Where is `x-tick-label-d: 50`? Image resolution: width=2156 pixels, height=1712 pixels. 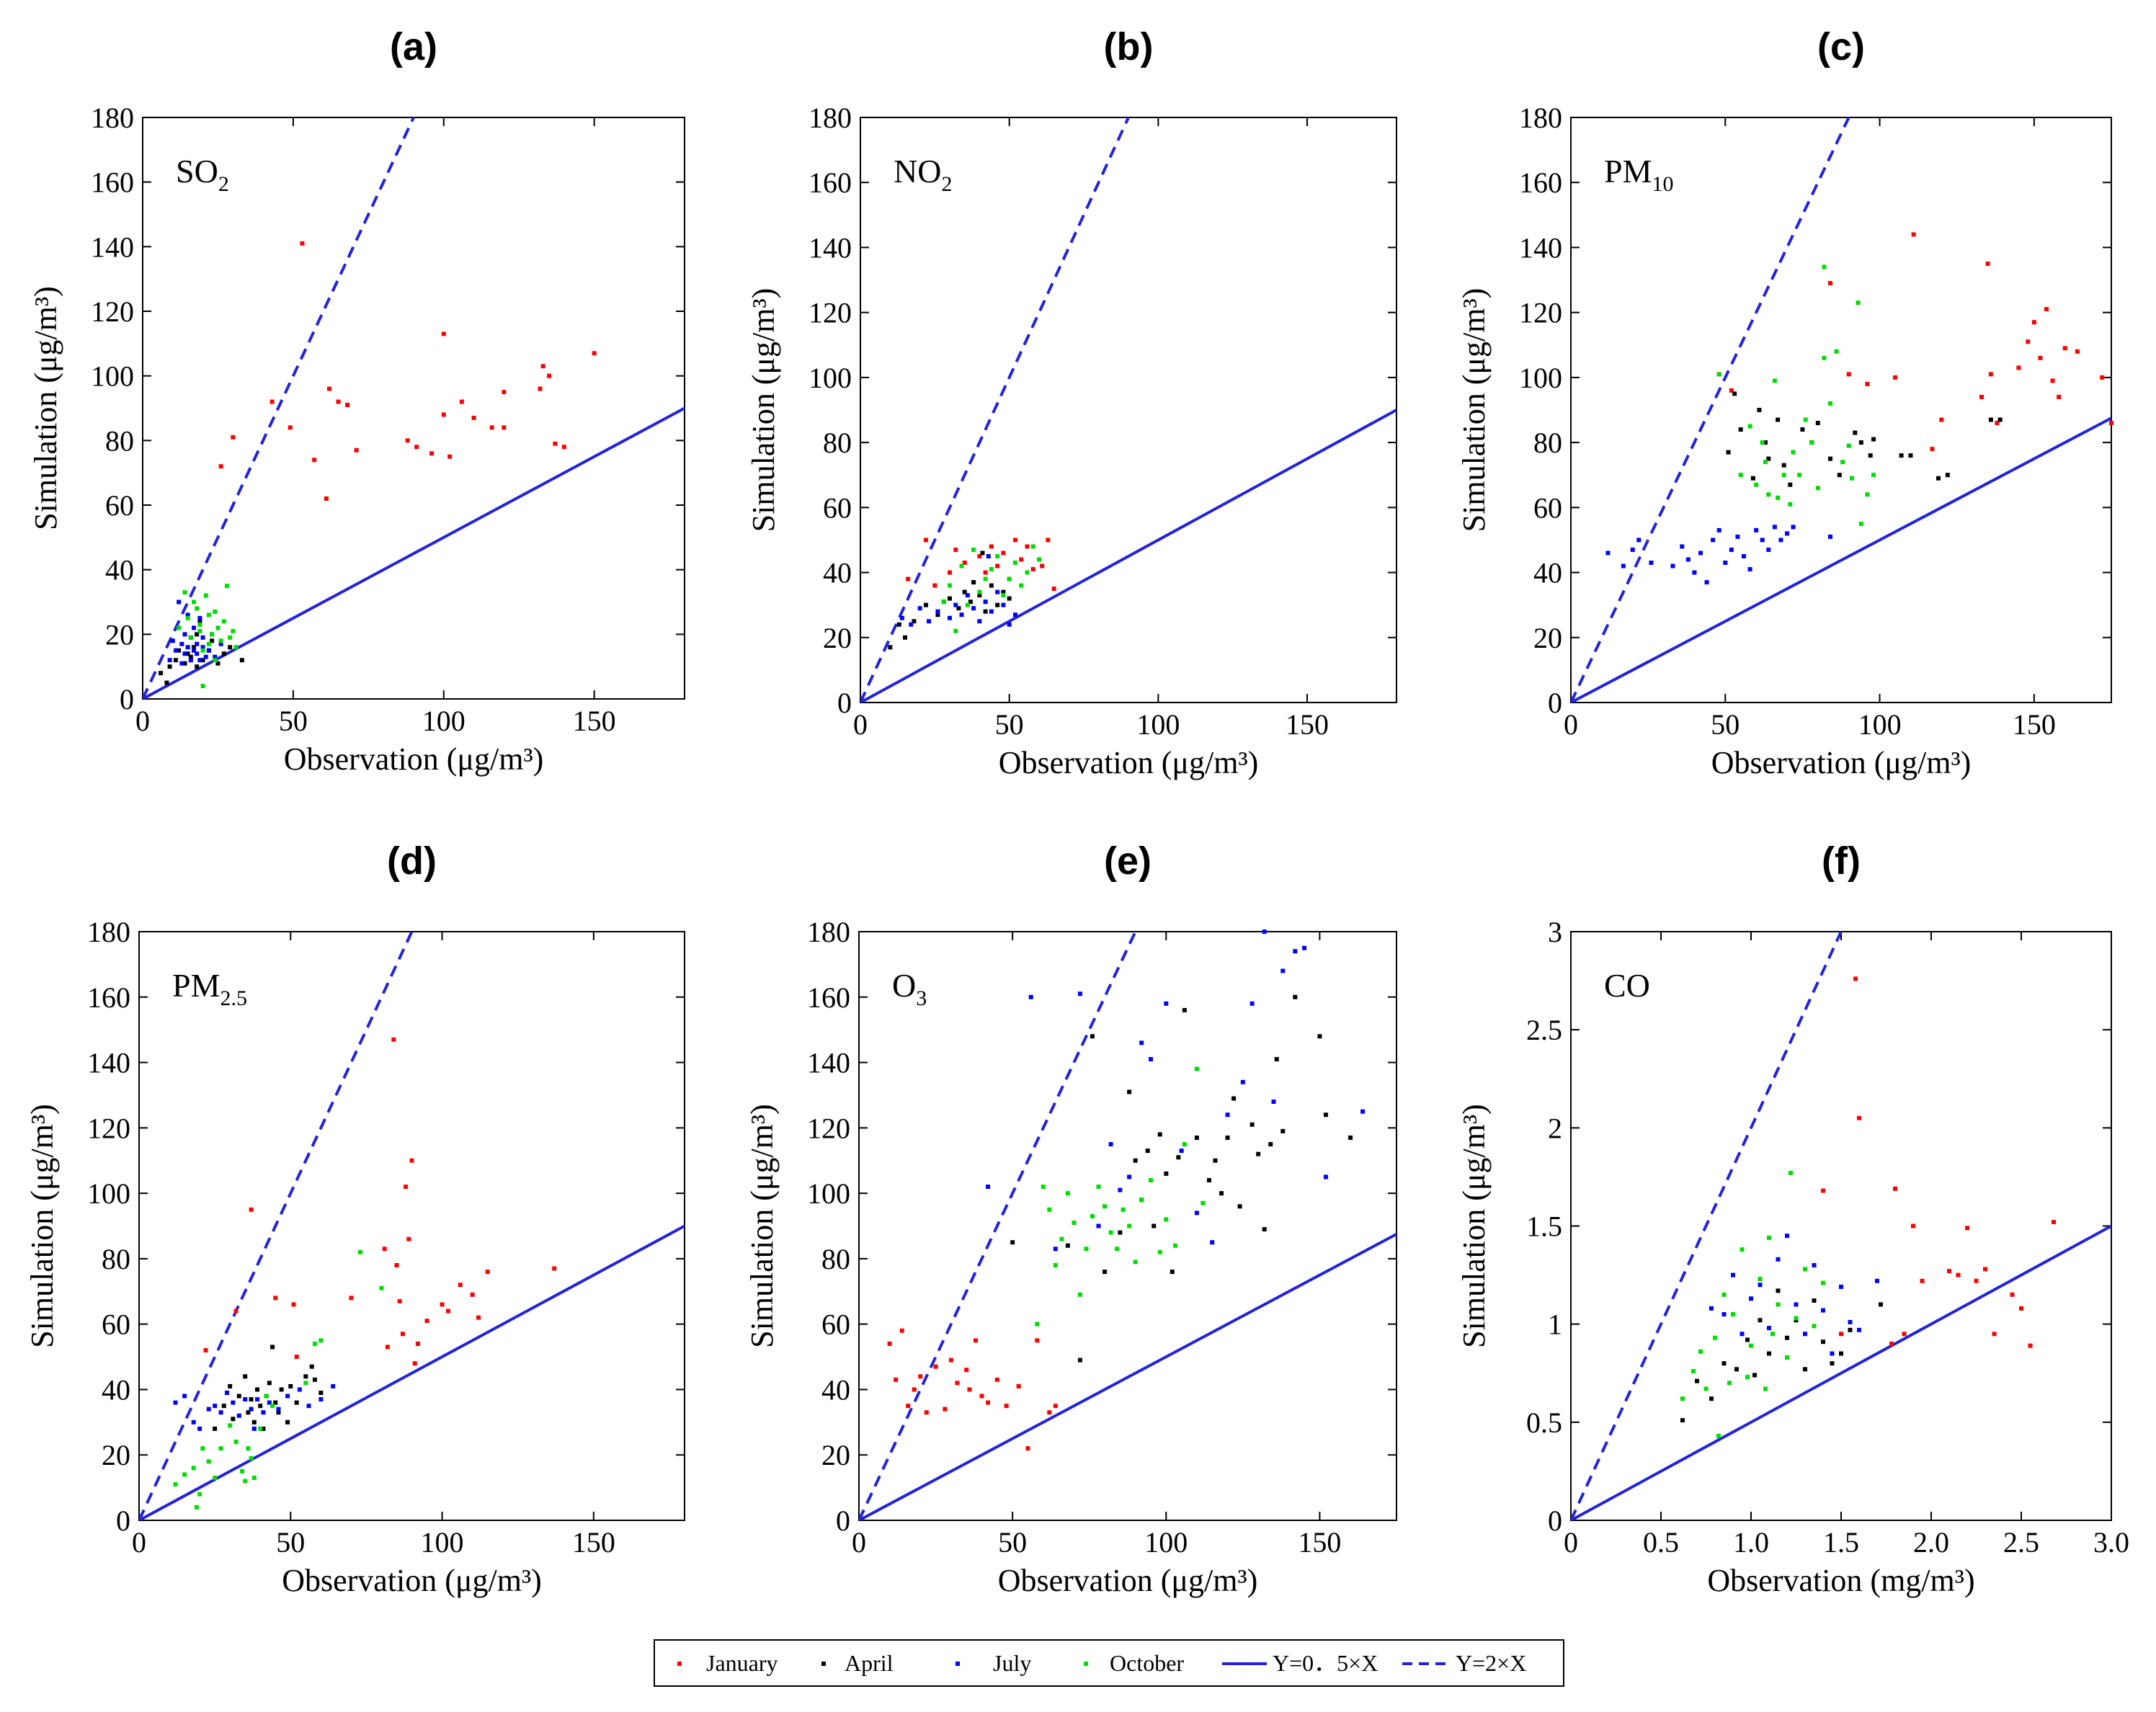
x-tick-label-d: 50 is located at coordinates (290, 1543).